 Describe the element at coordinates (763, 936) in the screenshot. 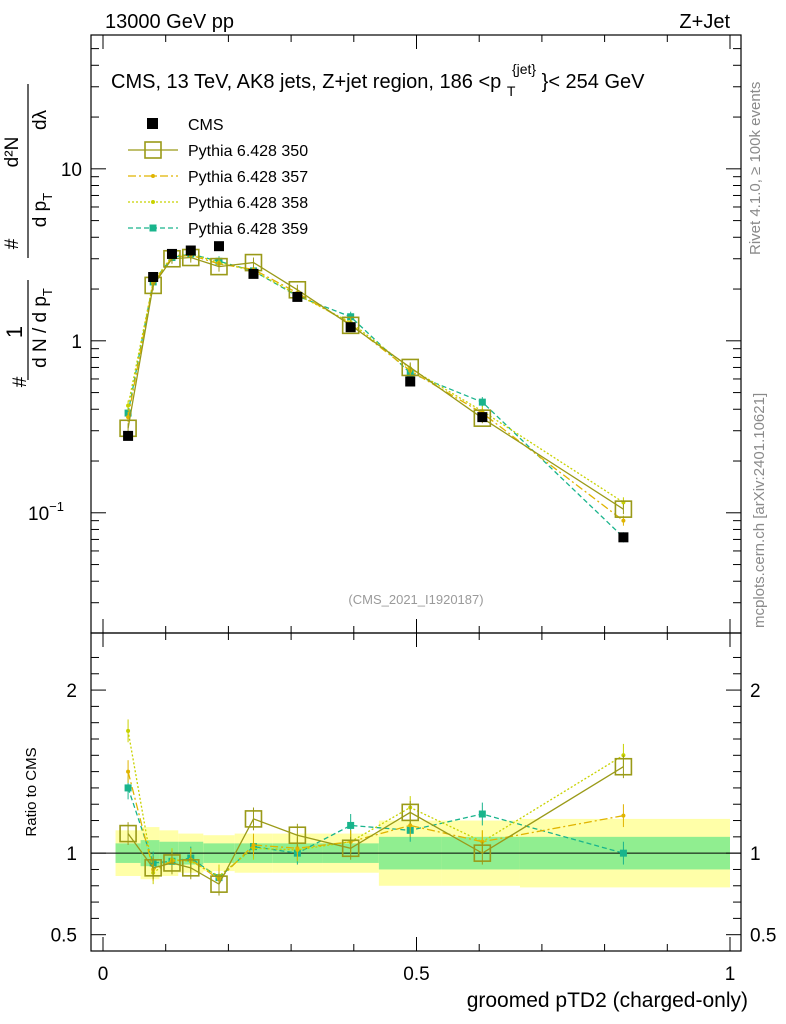

I see `ratio-tick-label-right: 0.5` at that location.